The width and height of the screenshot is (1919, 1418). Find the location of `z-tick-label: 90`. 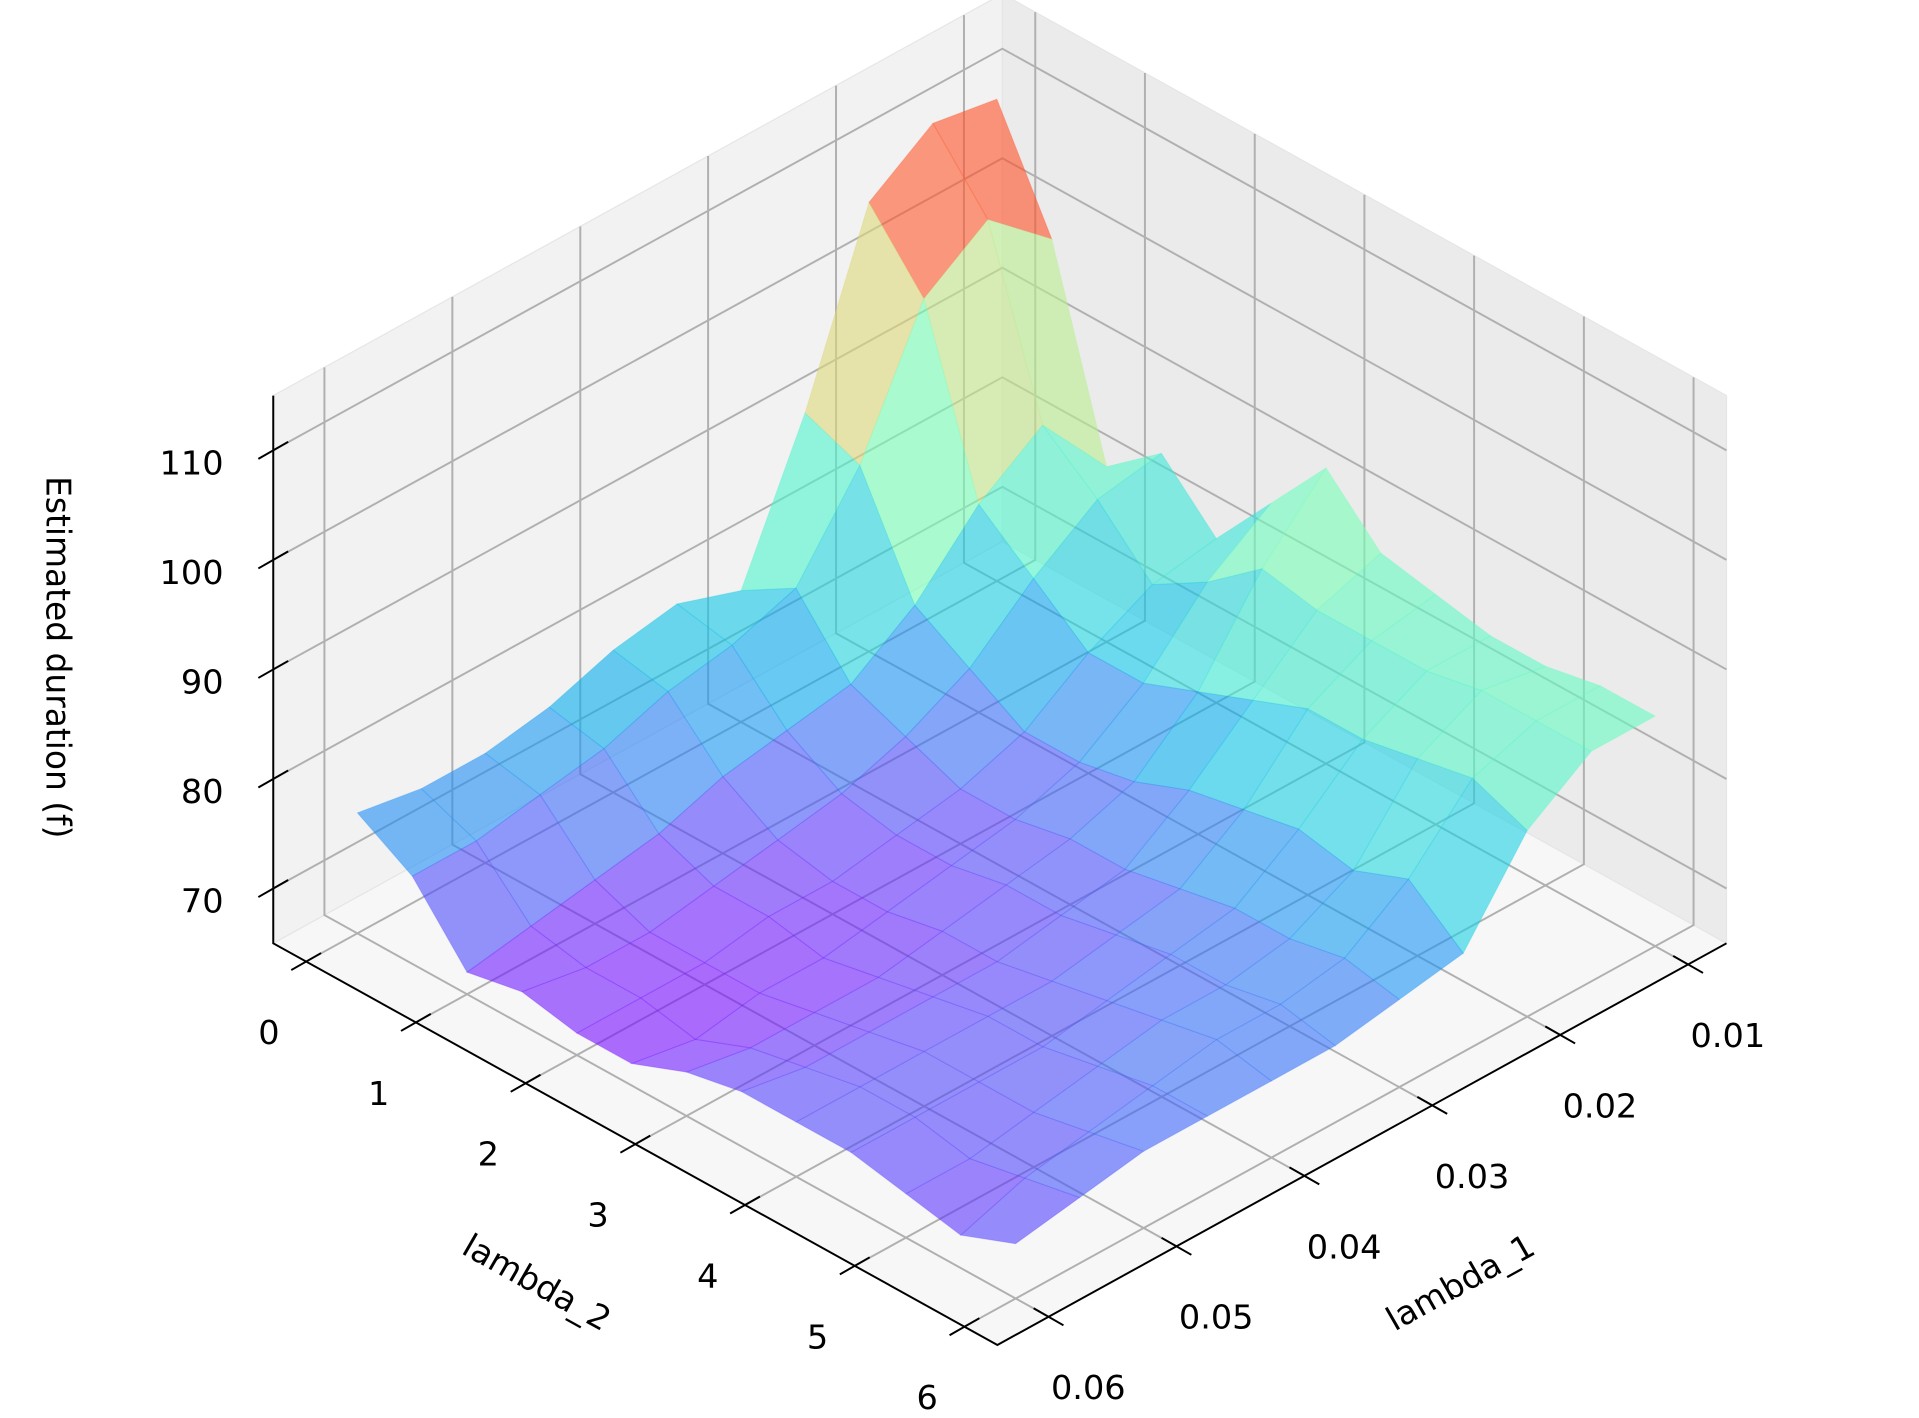

z-tick-label: 90 is located at coordinates (202, 682).